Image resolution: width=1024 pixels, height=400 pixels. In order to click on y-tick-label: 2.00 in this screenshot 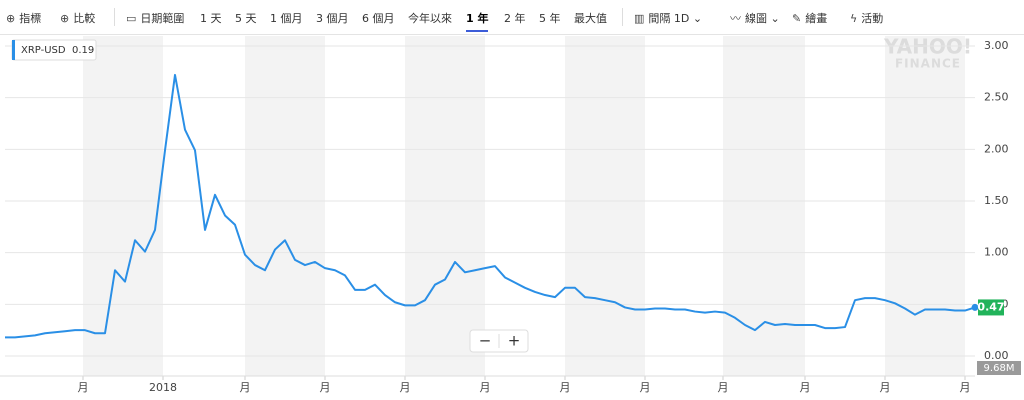, I will do `click(996, 148)`.